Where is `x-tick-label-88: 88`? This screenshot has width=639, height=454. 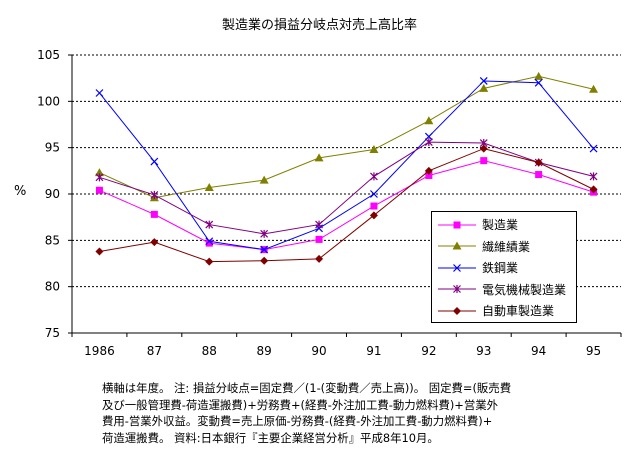
x-tick-label-88: 88 is located at coordinates (209, 351).